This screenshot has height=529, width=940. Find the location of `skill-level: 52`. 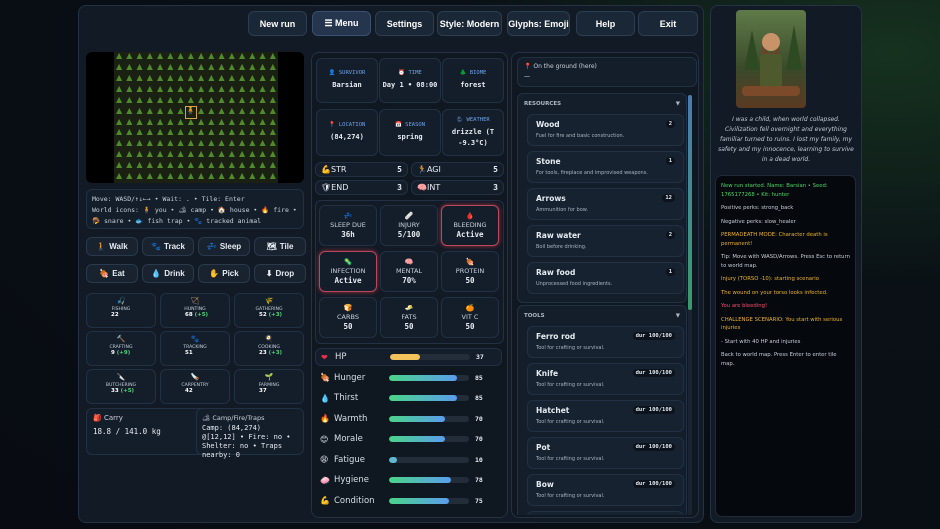

skill-level: 52 is located at coordinates (263, 315).